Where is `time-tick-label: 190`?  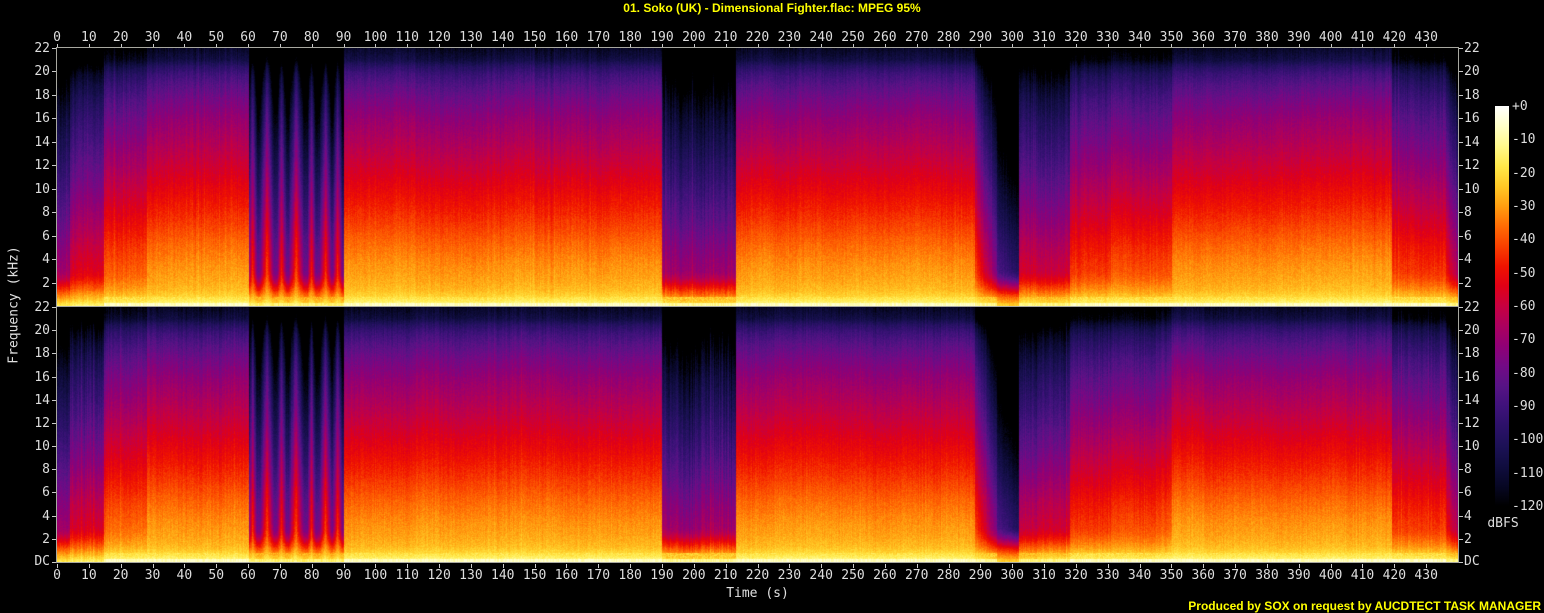
time-tick-label: 190 is located at coordinates (662, 37).